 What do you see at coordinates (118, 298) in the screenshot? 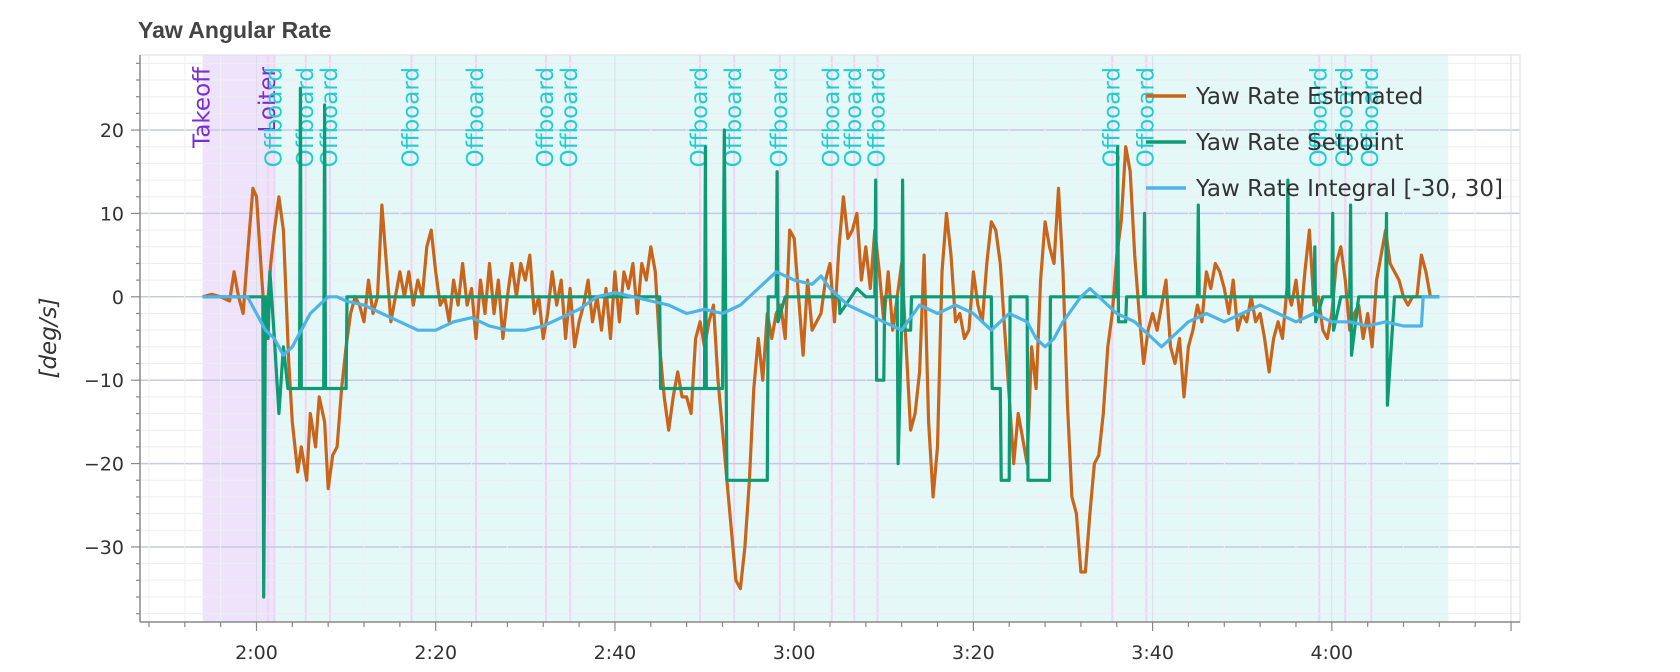
I see `y-tick-label: 0` at bounding box center [118, 298].